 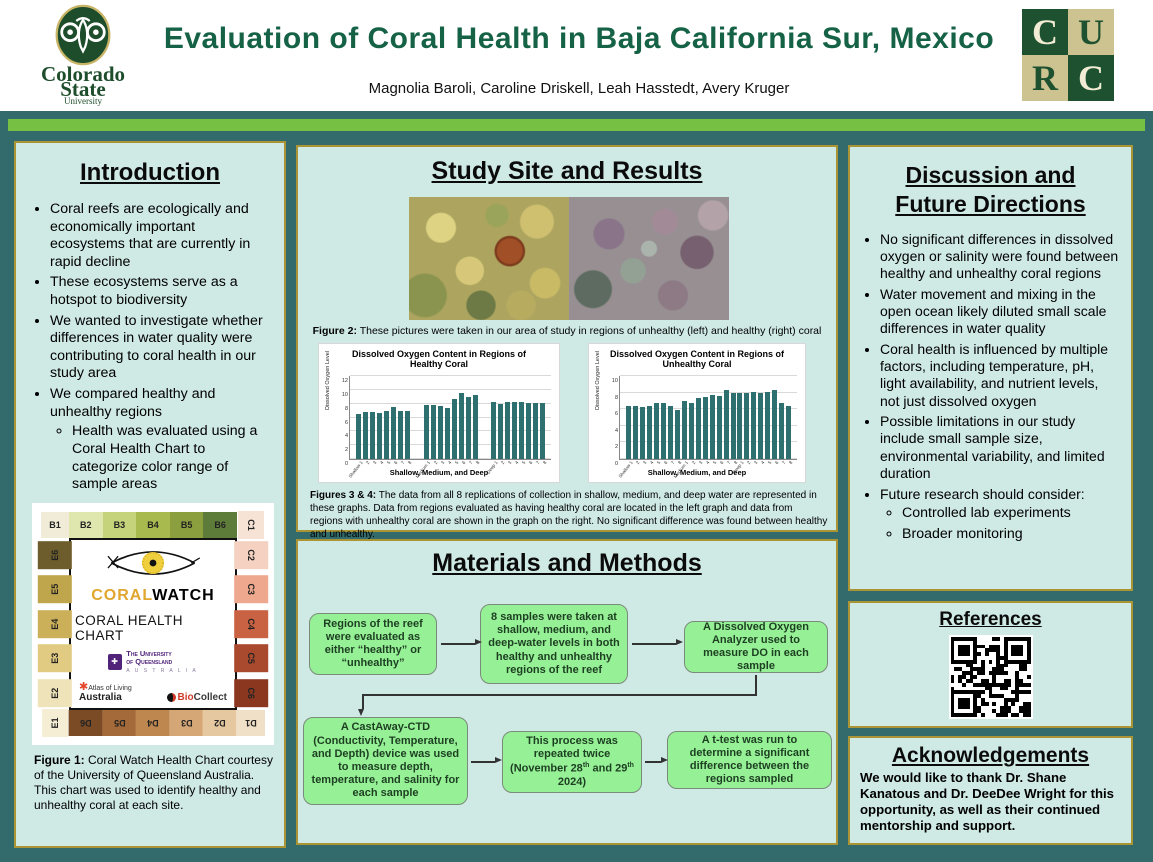 What do you see at coordinates (706, 445) in the screenshot?
I see `gridline: 2` at bounding box center [706, 445].